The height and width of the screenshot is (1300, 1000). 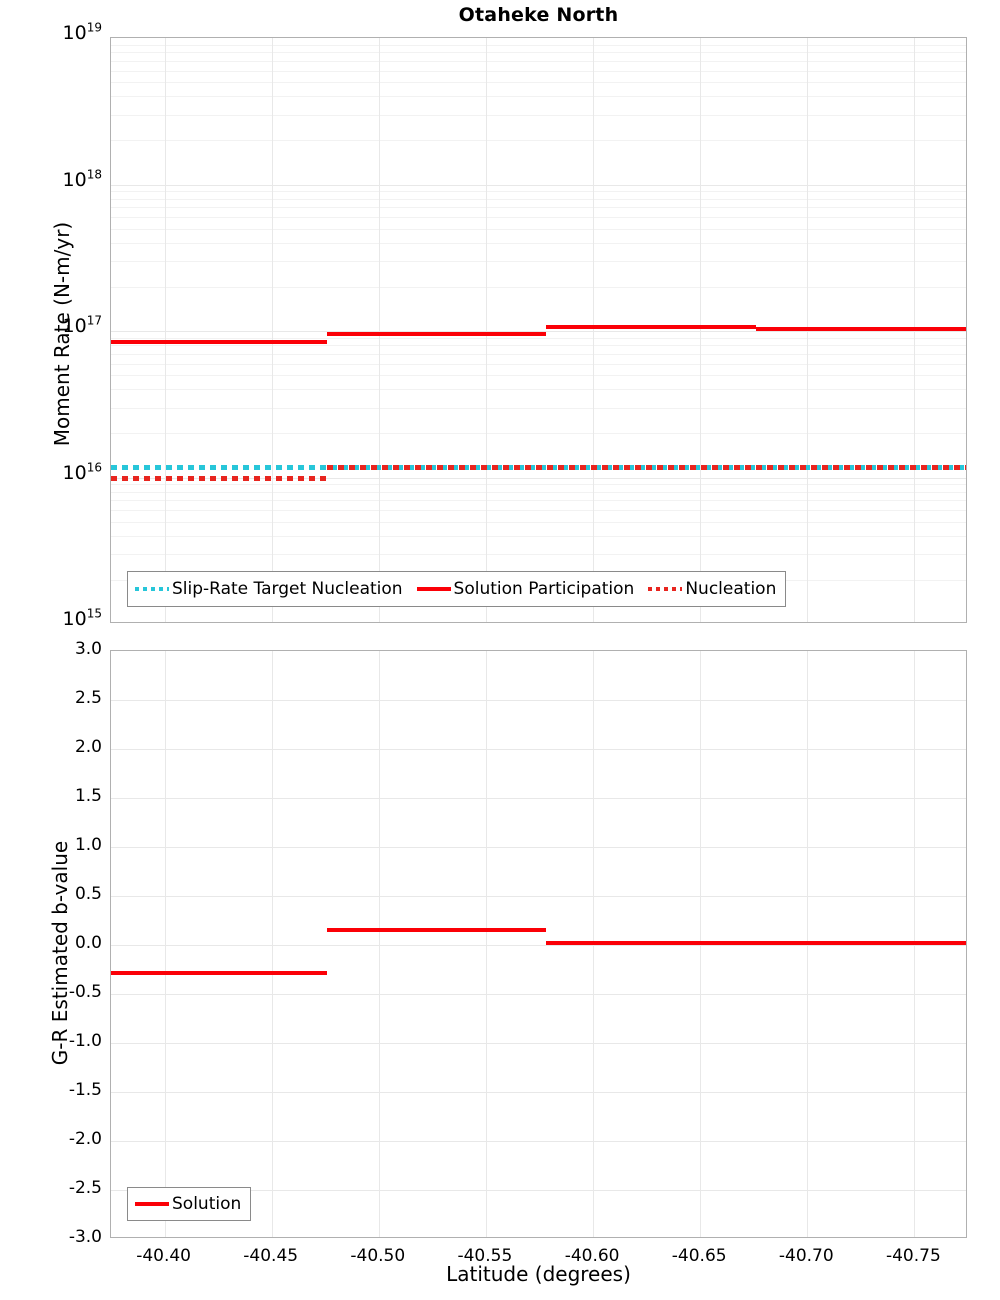 I want to click on legend-label: Slip-Rate Target Nucleation, so click(x=287, y=589).